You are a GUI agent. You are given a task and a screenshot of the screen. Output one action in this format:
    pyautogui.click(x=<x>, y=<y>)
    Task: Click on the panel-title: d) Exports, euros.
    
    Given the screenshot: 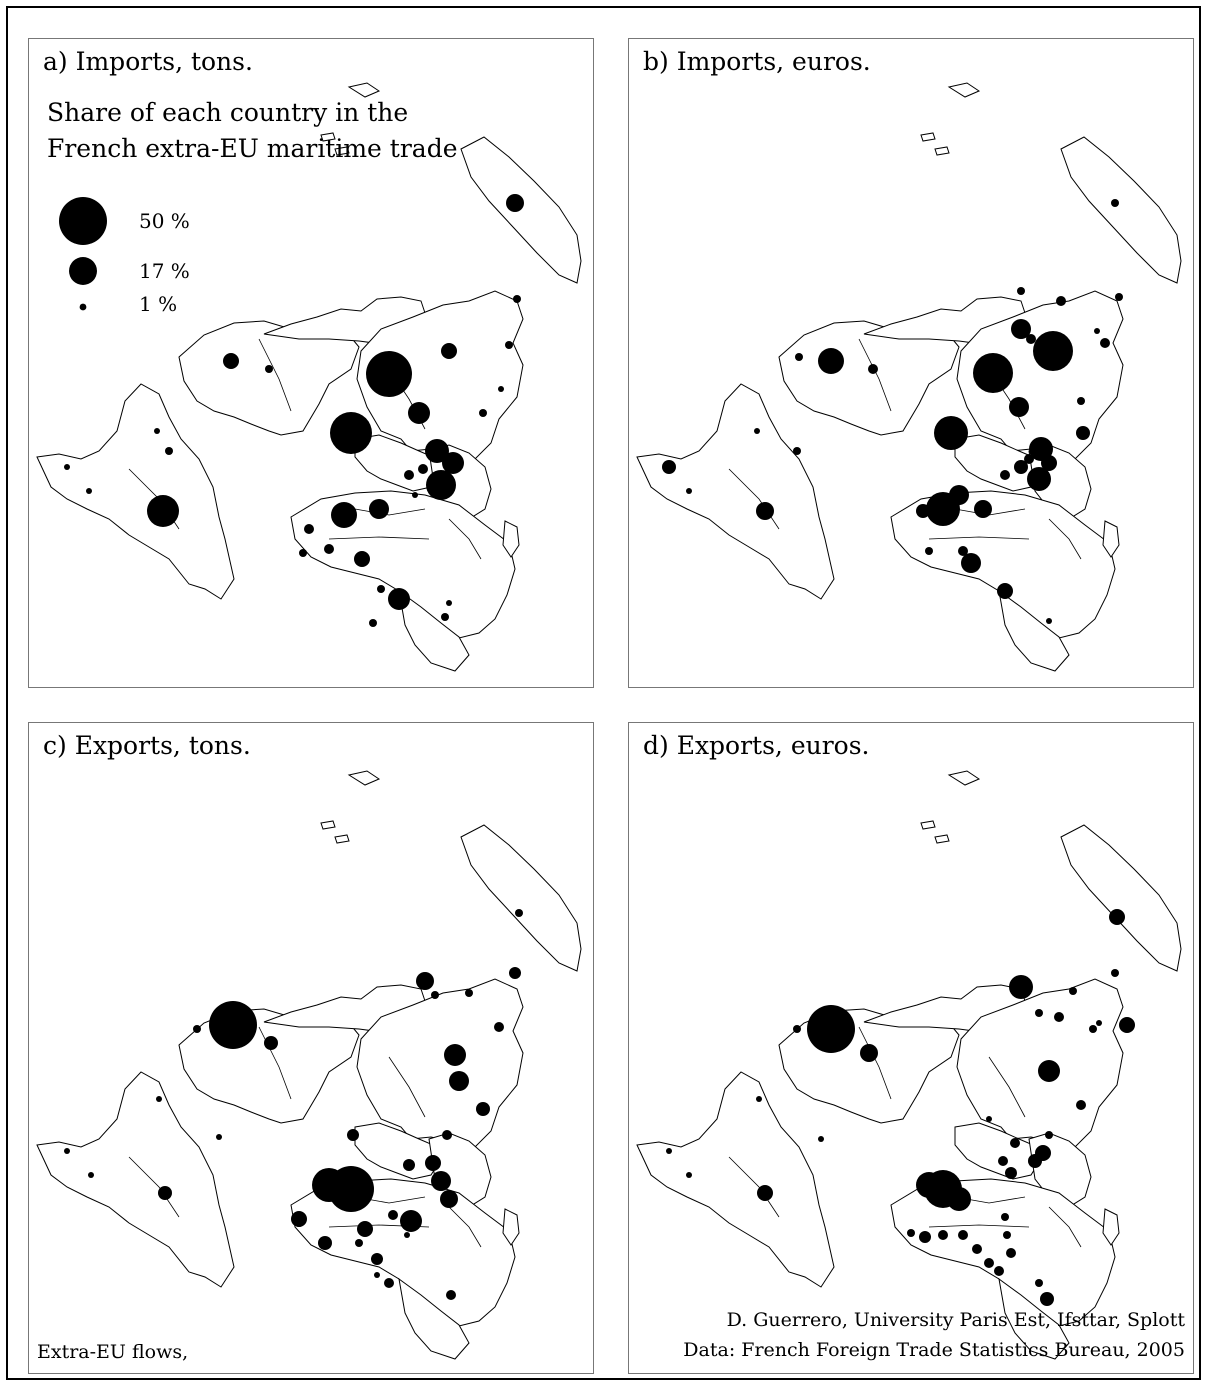 What is the action you would take?
    pyautogui.click(x=756, y=745)
    